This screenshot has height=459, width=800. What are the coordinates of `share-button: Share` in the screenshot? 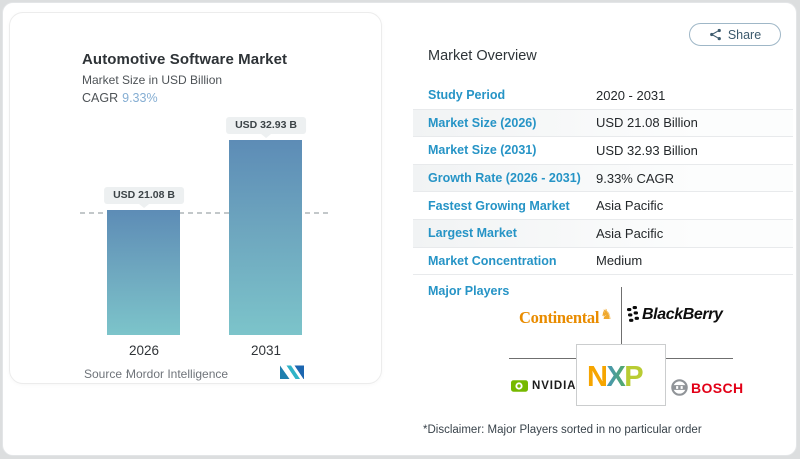 It's located at (735, 34).